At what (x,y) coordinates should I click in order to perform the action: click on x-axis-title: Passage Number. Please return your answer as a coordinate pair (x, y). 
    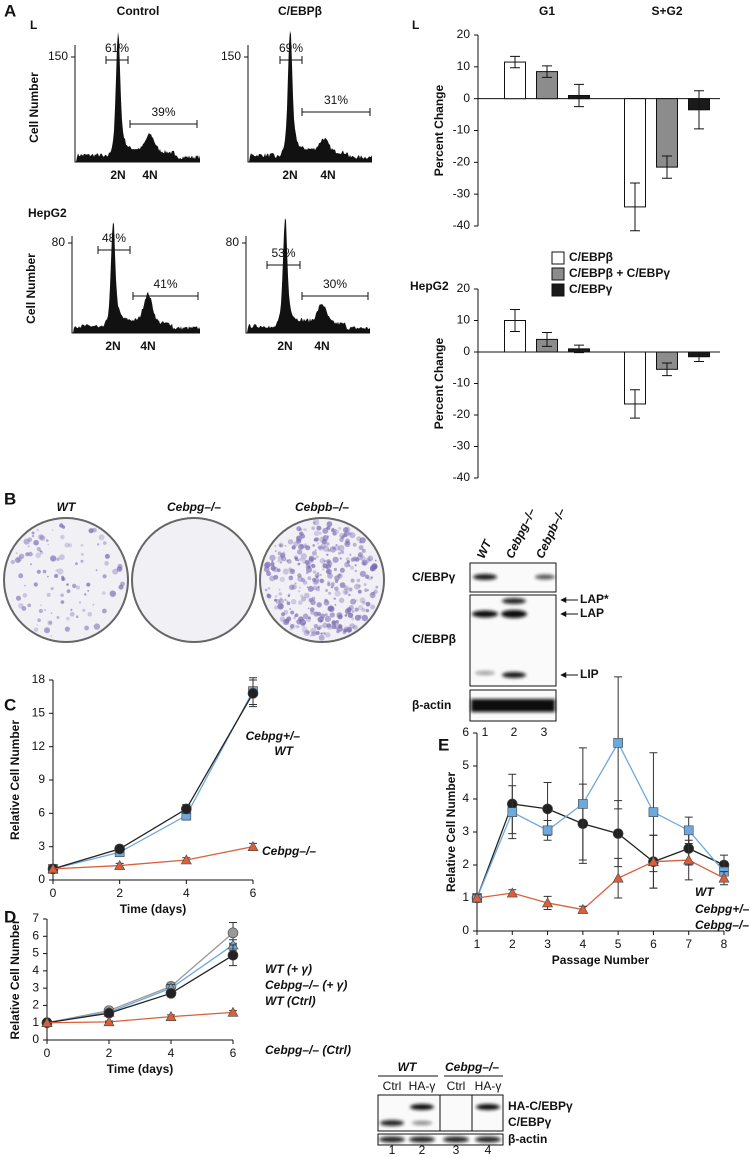
    Looking at the image, I should click on (601, 960).